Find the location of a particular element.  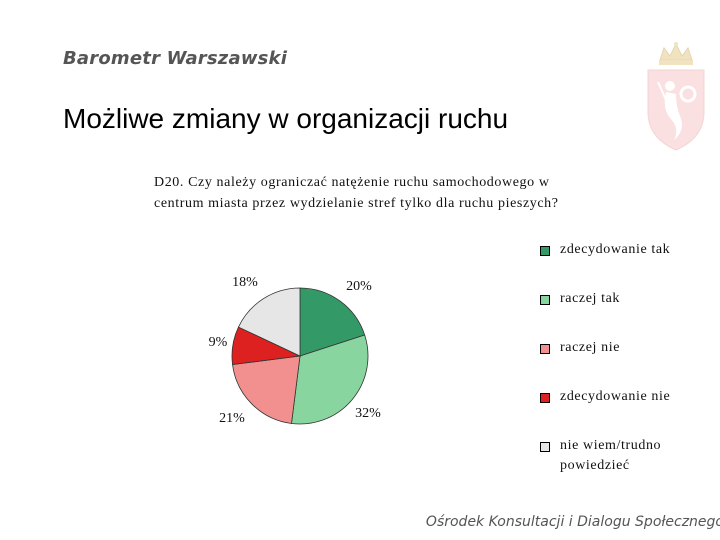

warsaw-coat-of-arms-logo is located at coordinates (676, 96).